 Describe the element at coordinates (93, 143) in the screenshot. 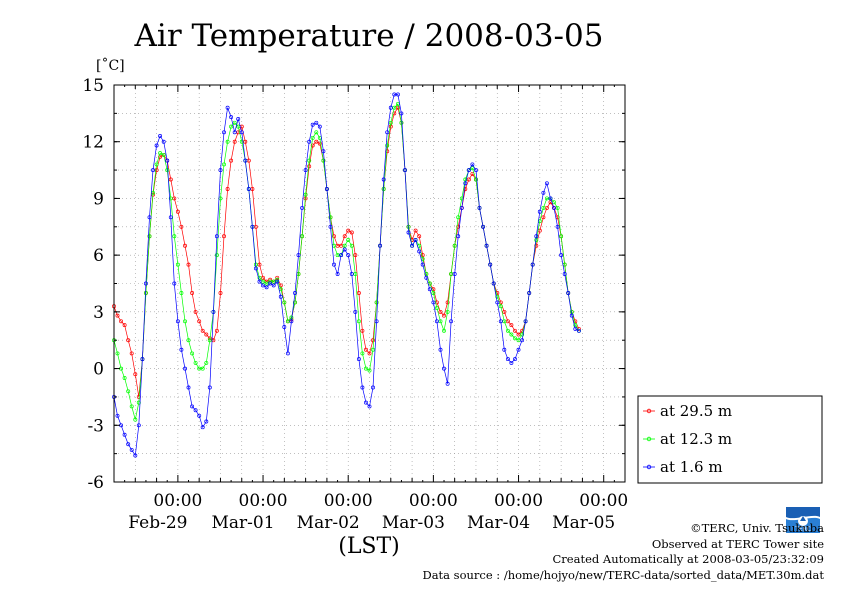

I see `y-tick-label: 12` at that location.